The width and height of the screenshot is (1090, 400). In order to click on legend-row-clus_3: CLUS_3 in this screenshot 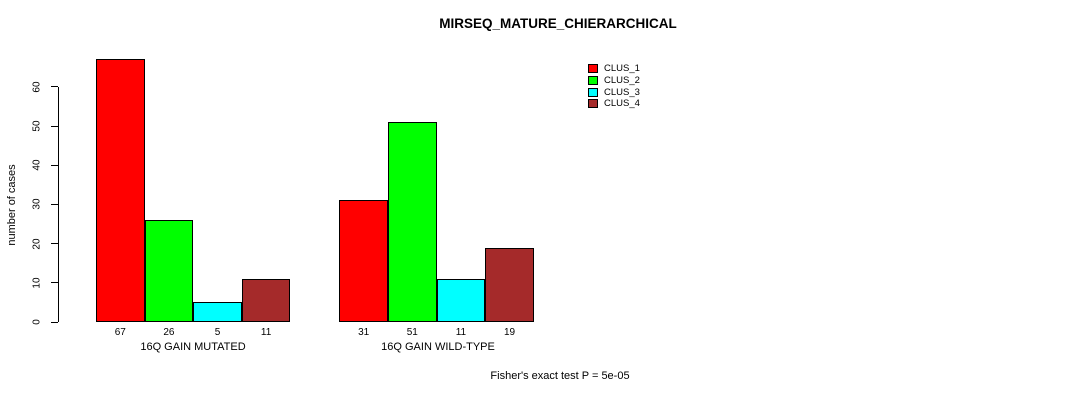, I will do `click(614, 92)`.